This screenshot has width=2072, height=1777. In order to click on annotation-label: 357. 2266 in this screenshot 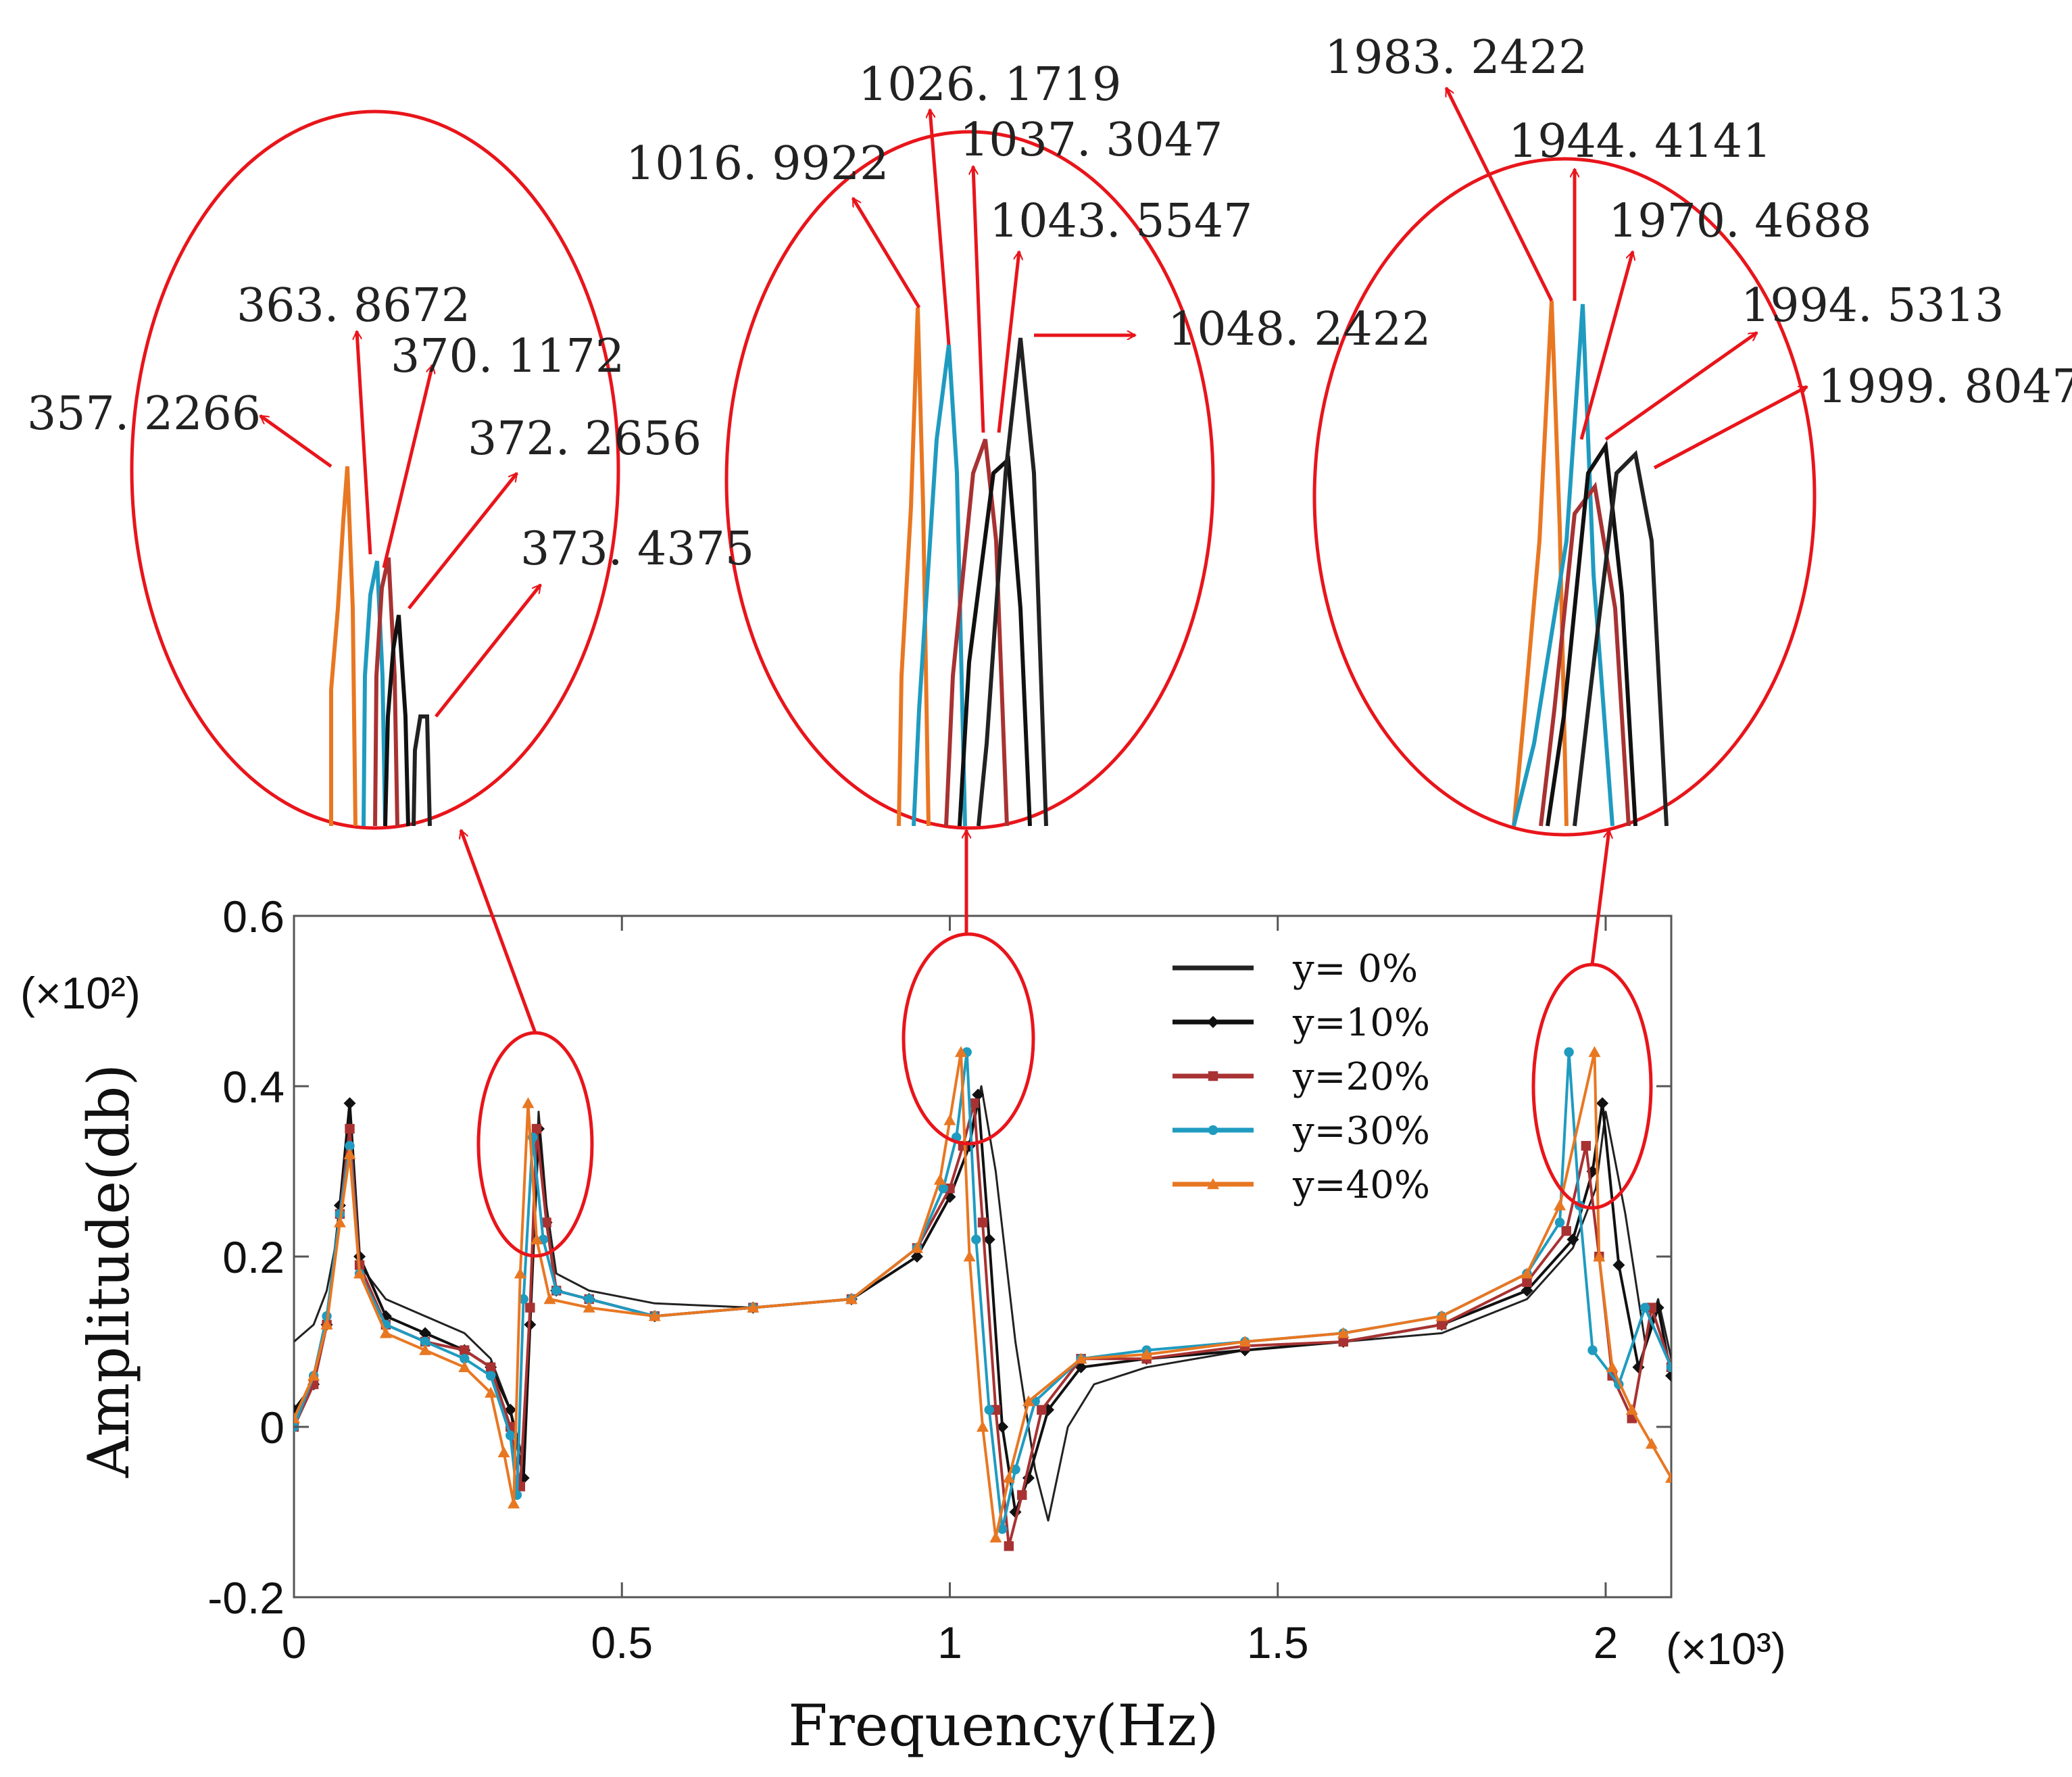, I will do `click(144, 414)`.